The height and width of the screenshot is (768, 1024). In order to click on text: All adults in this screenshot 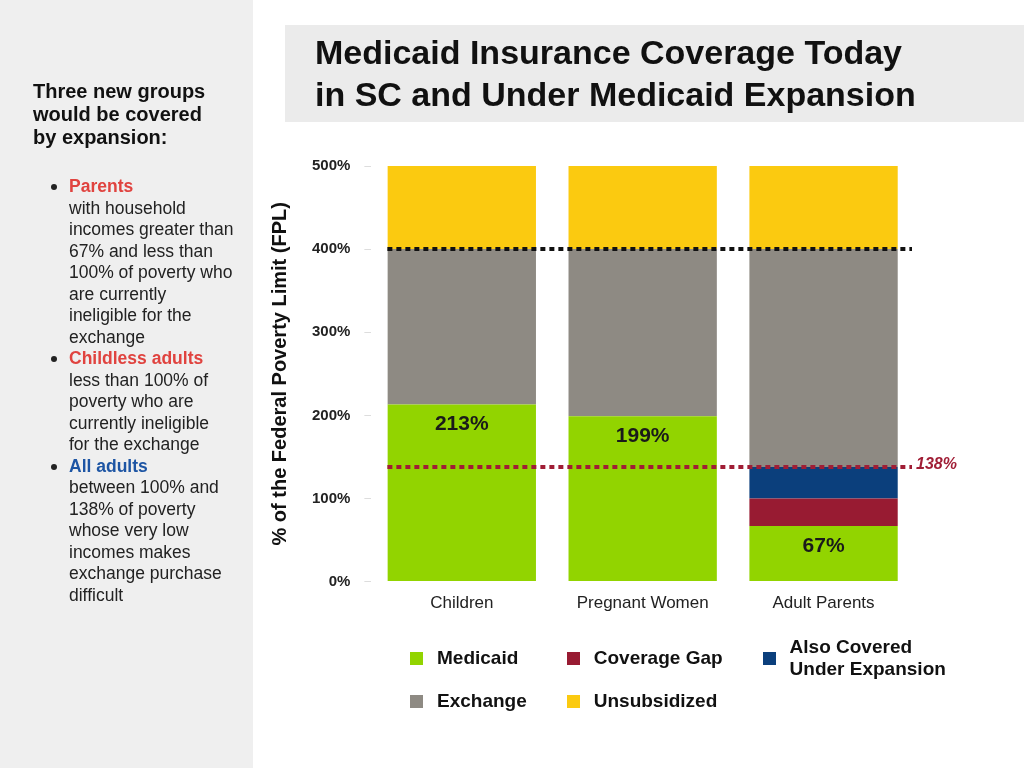, I will do `click(109, 466)`.